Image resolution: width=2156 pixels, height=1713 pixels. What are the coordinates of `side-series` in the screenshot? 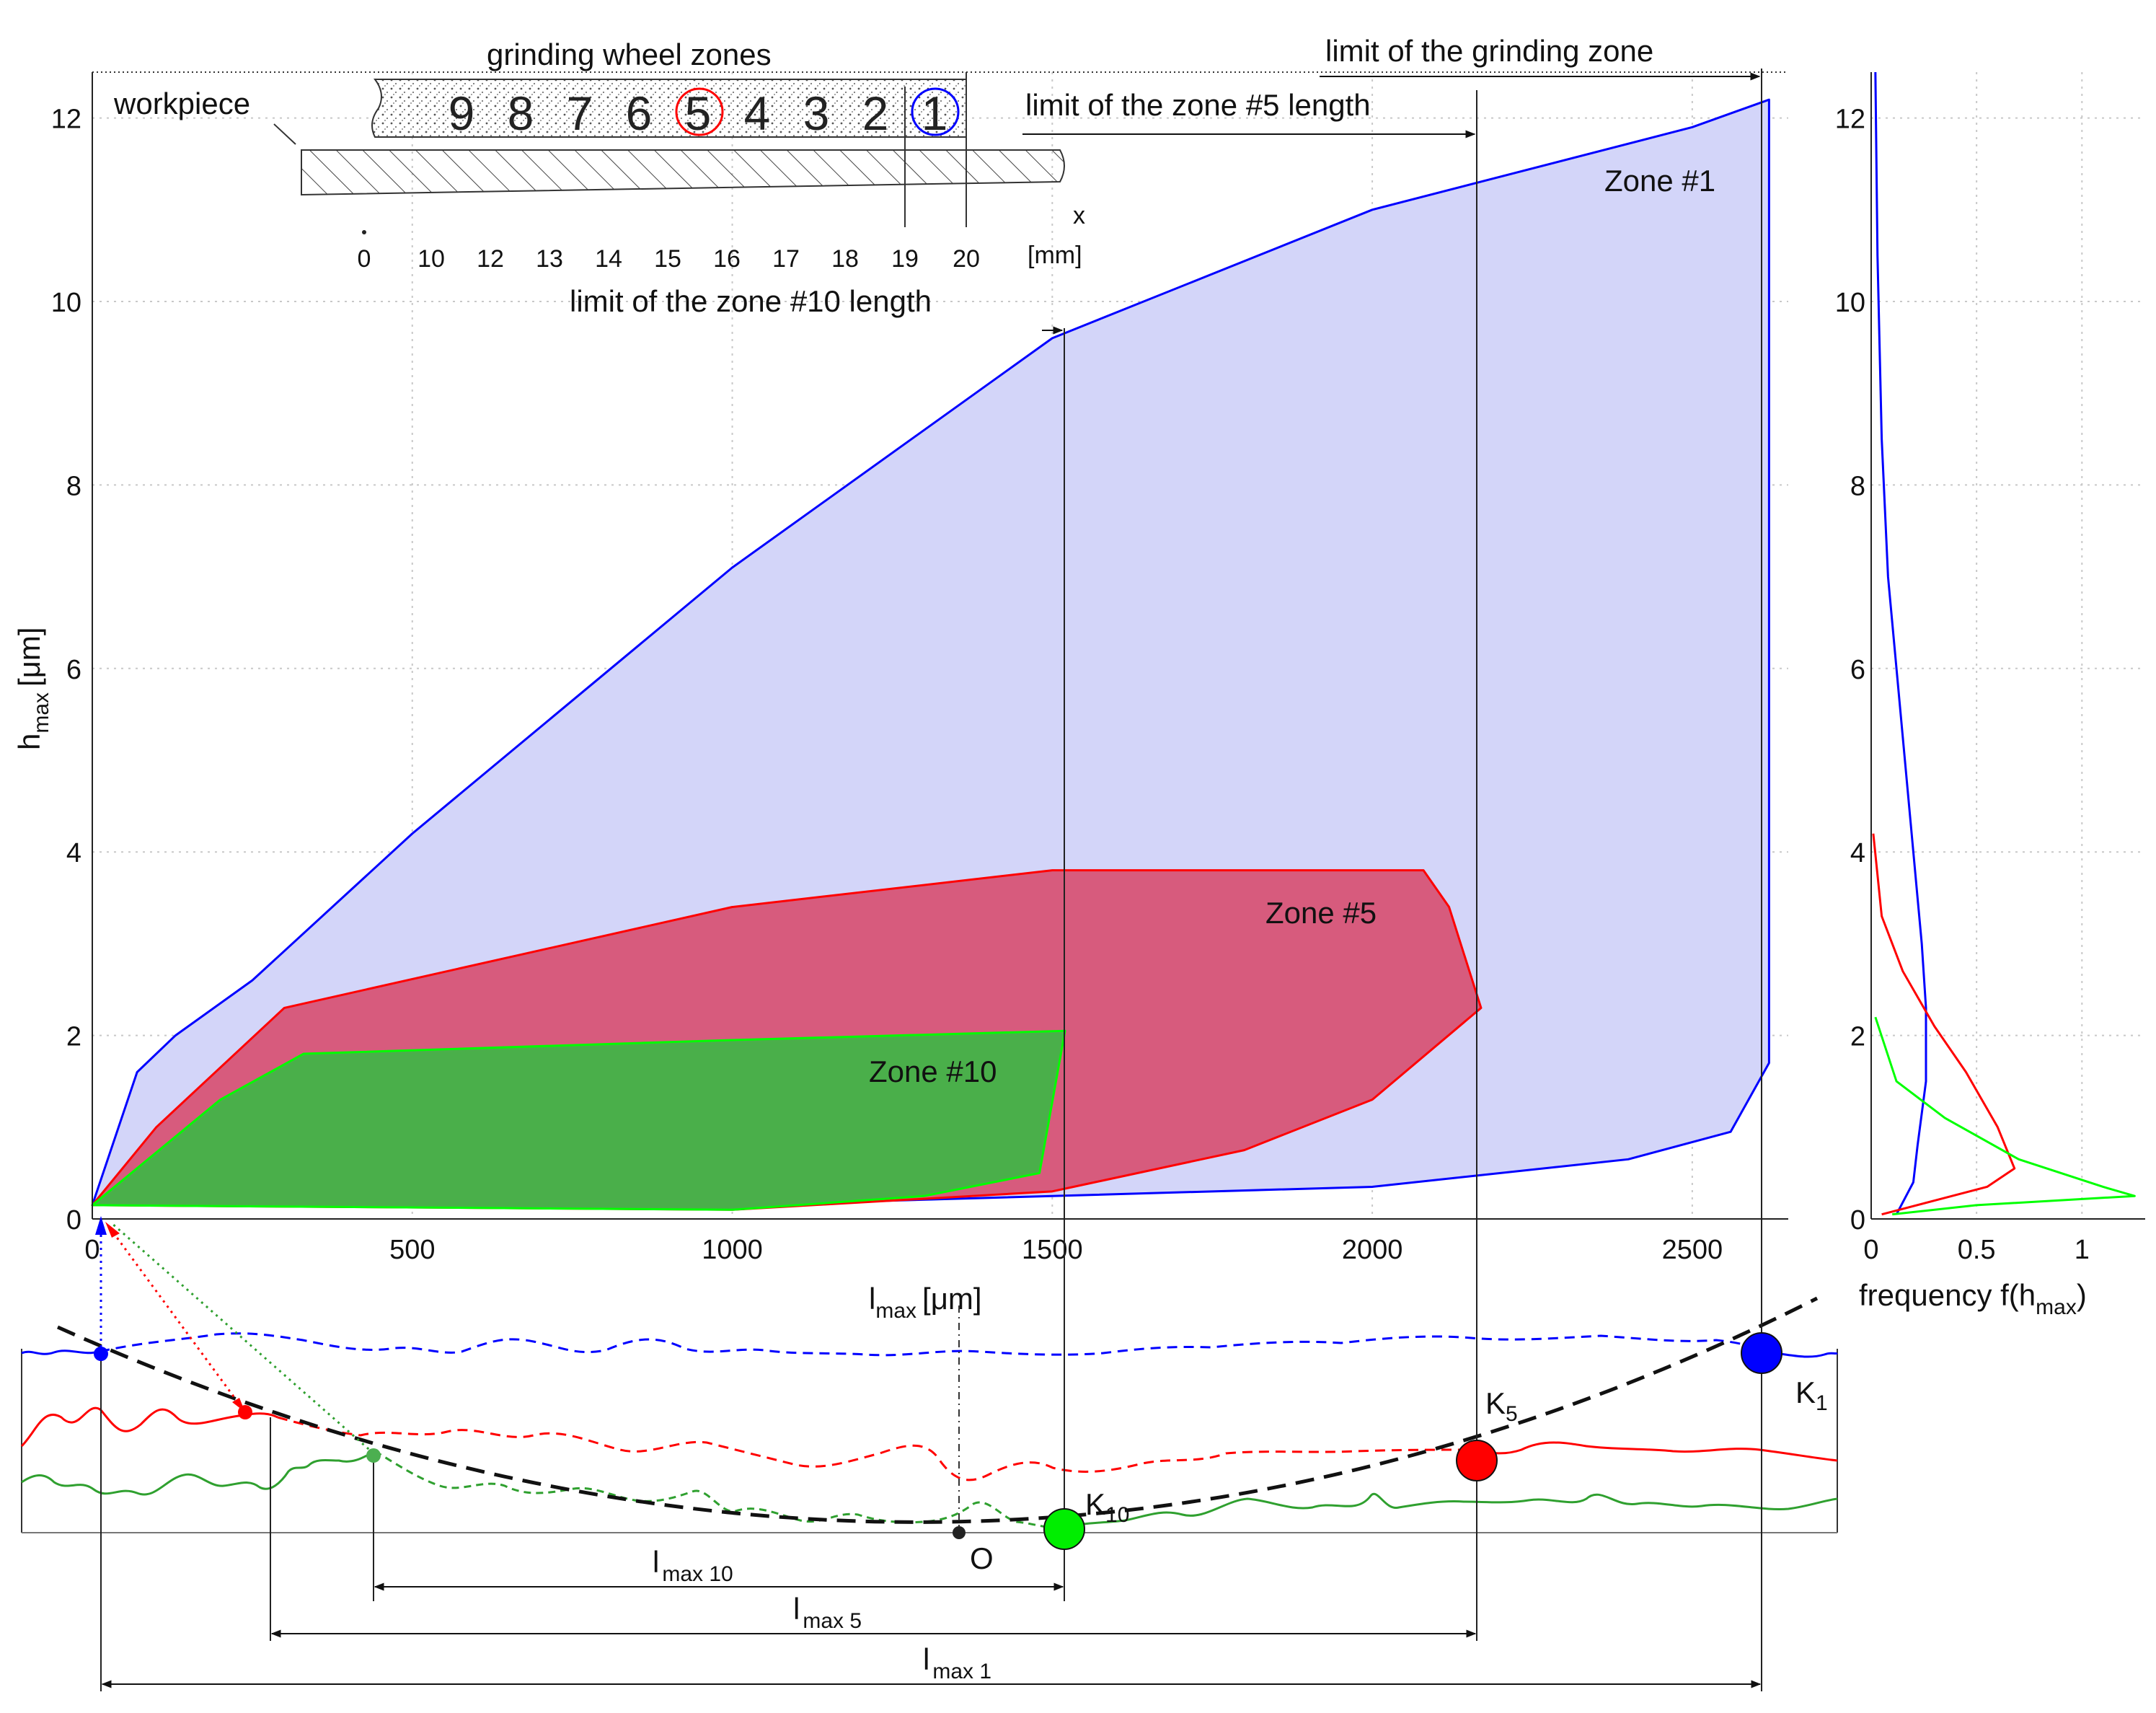 It's located at (2004, 643).